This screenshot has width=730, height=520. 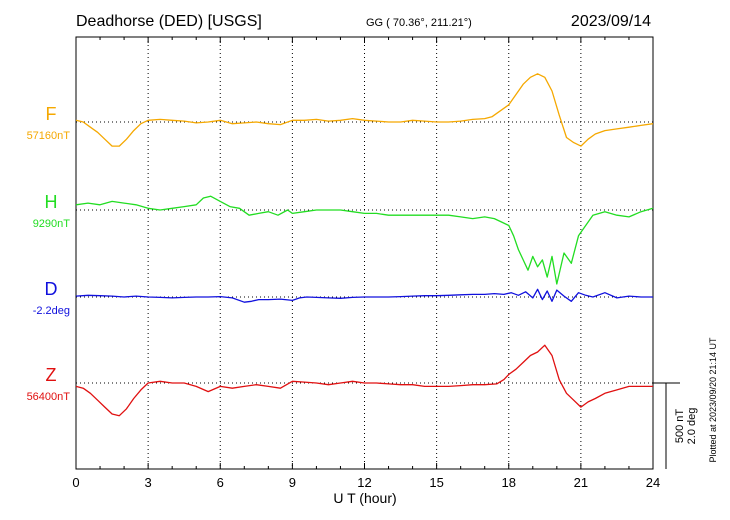 I want to click on series-name-Z: Z, so click(x=51, y=375).